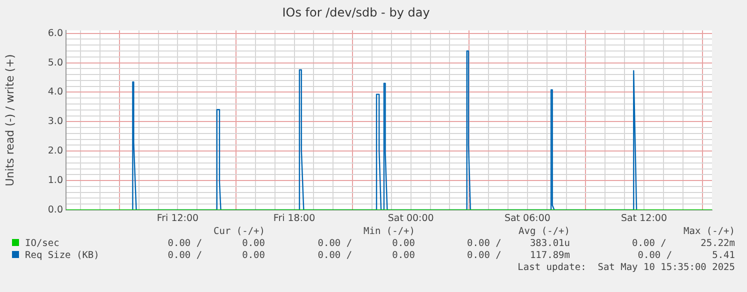 The height and width of the screenshot is (292, 747). Describe the element at coordinates (55, 151) in the screenshot. I see `y-tick-label: 2.0` at that location.